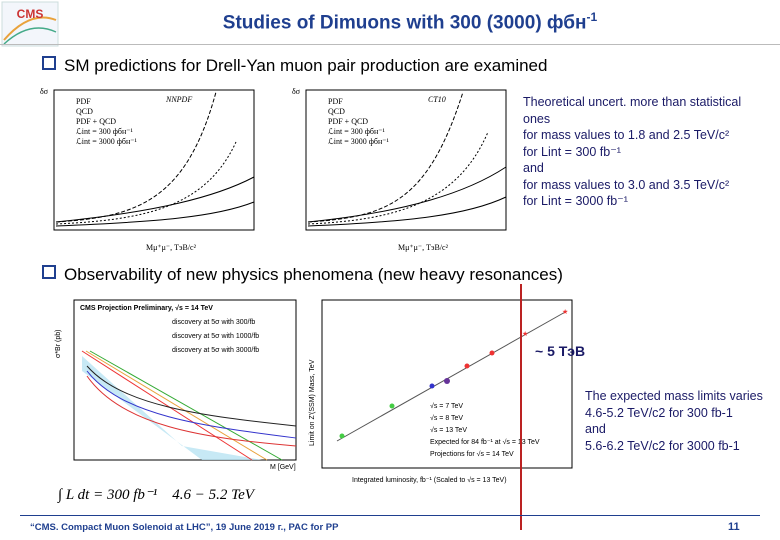  What do you see at coordinates (592, 17) in the screenshot?
I see `title-sup: -1` at bounding box center [592, 17].